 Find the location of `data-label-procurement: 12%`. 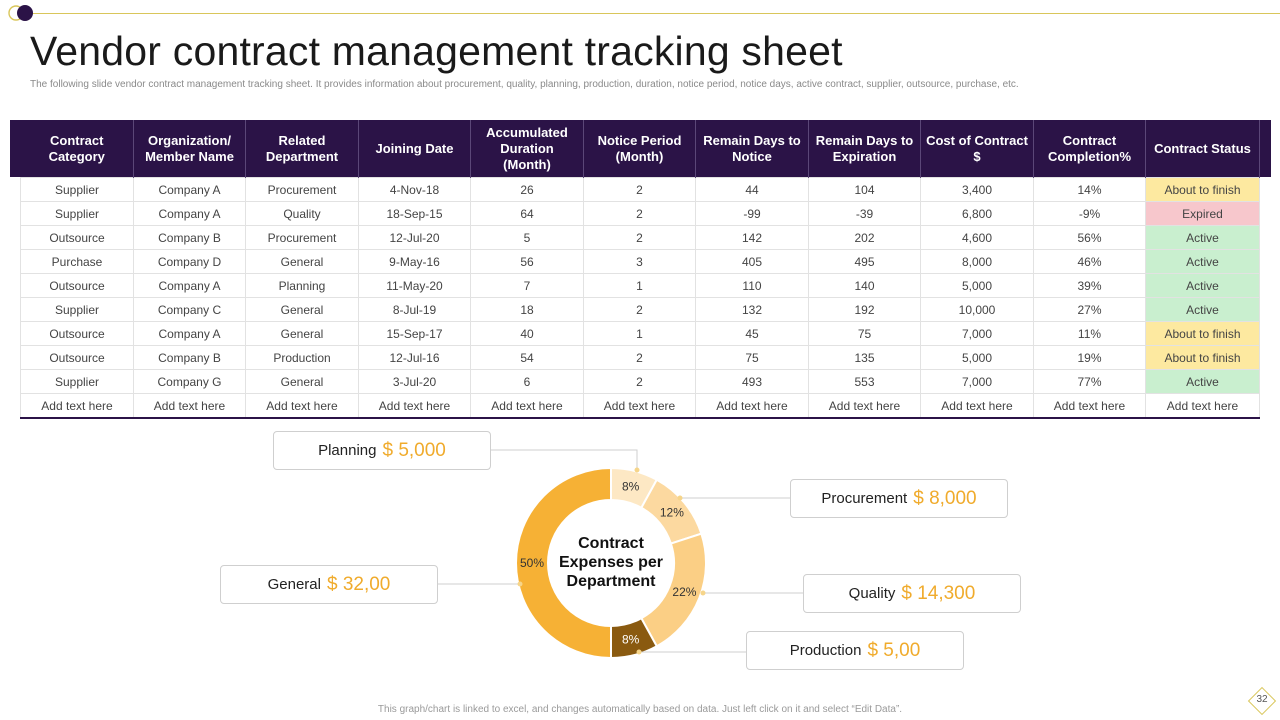

data-label-procurement: 12% is located at coordinates (672, 513).